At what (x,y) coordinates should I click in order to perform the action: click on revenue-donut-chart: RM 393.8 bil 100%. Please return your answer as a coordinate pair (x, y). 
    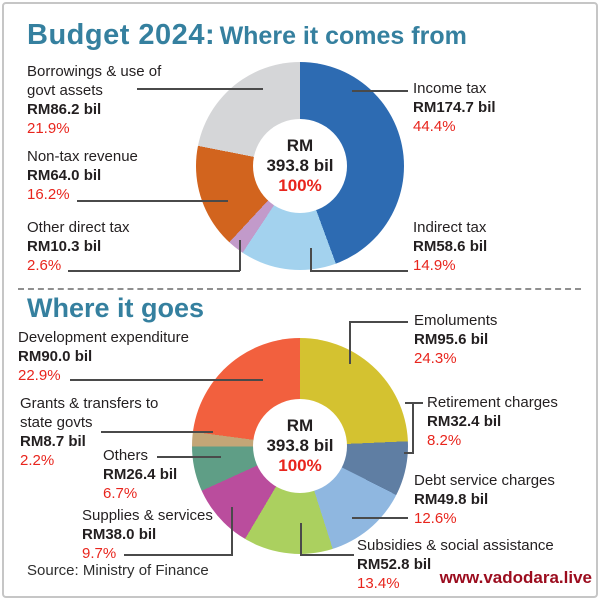
    Looking at the image, I should click on (300, 166).